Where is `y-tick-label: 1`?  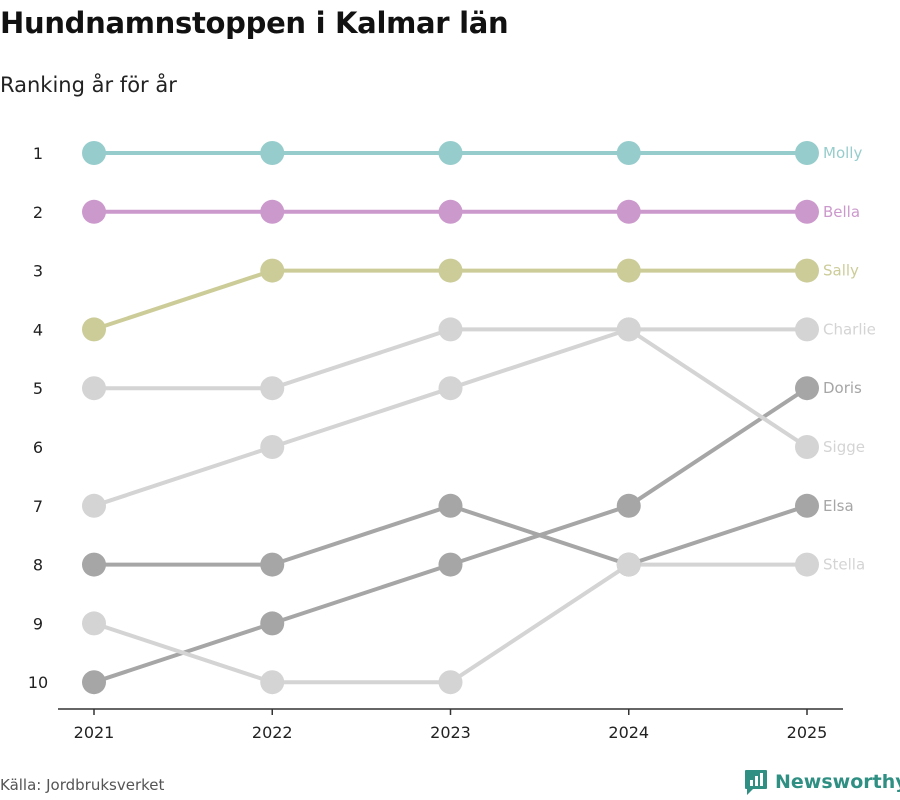 y-tick-label: 1 is located at coordinates (38, 153).